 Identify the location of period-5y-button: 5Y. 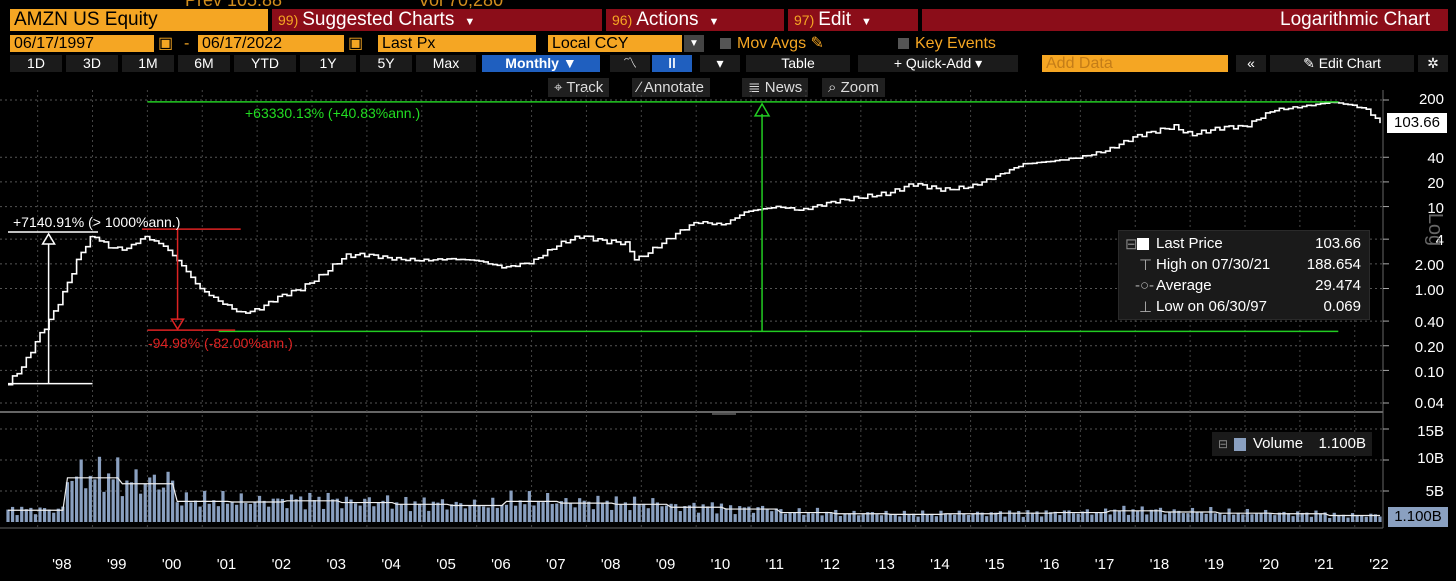
(386, 63).